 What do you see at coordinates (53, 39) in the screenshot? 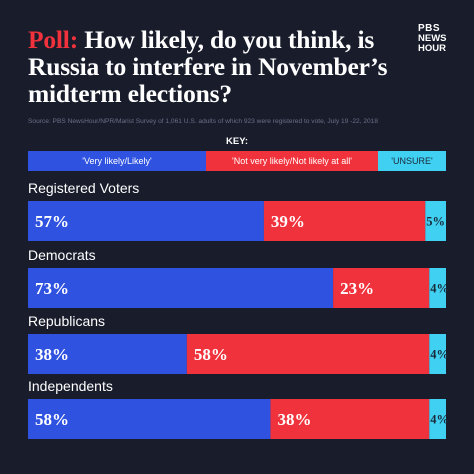
I see `title-accent: Poll:` at bounding box center [53, 39].